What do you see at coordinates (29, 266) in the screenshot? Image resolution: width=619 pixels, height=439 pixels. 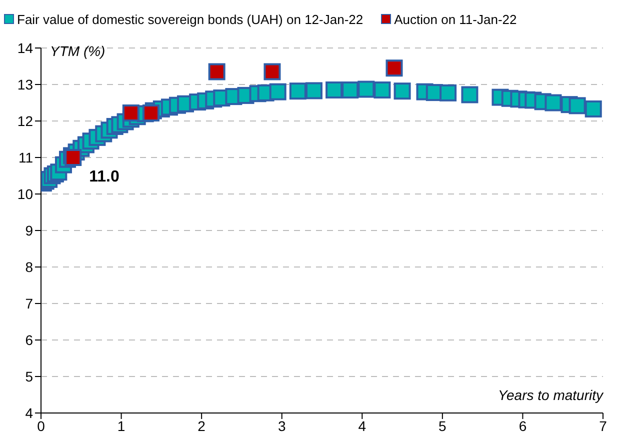 I see `y-tick-label: 8` at bounding box center [29, 266].